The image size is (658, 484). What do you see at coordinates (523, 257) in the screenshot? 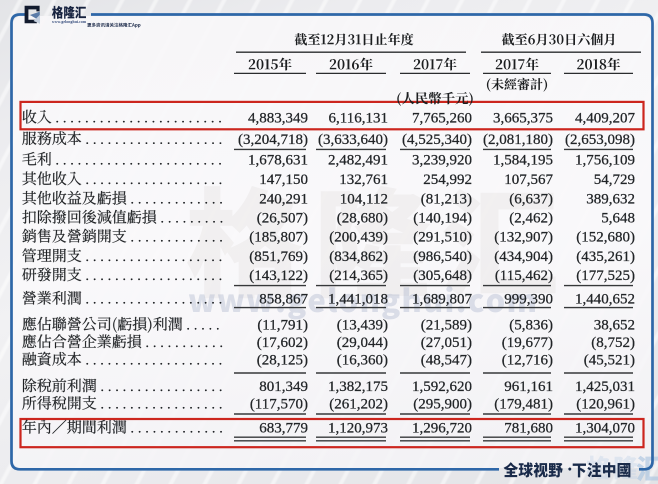
I see `svg-text: (434,904)` at bounding box center [523, 257].